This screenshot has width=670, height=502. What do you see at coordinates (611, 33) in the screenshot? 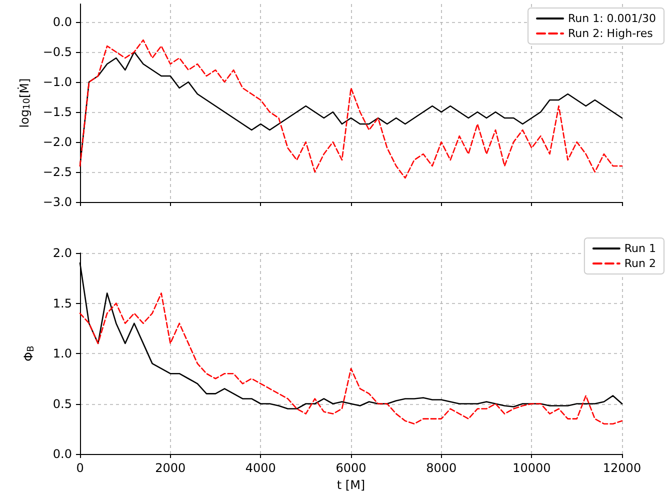
I see `legend-label: Run 2: High-res` at bounding box center [611, 33].